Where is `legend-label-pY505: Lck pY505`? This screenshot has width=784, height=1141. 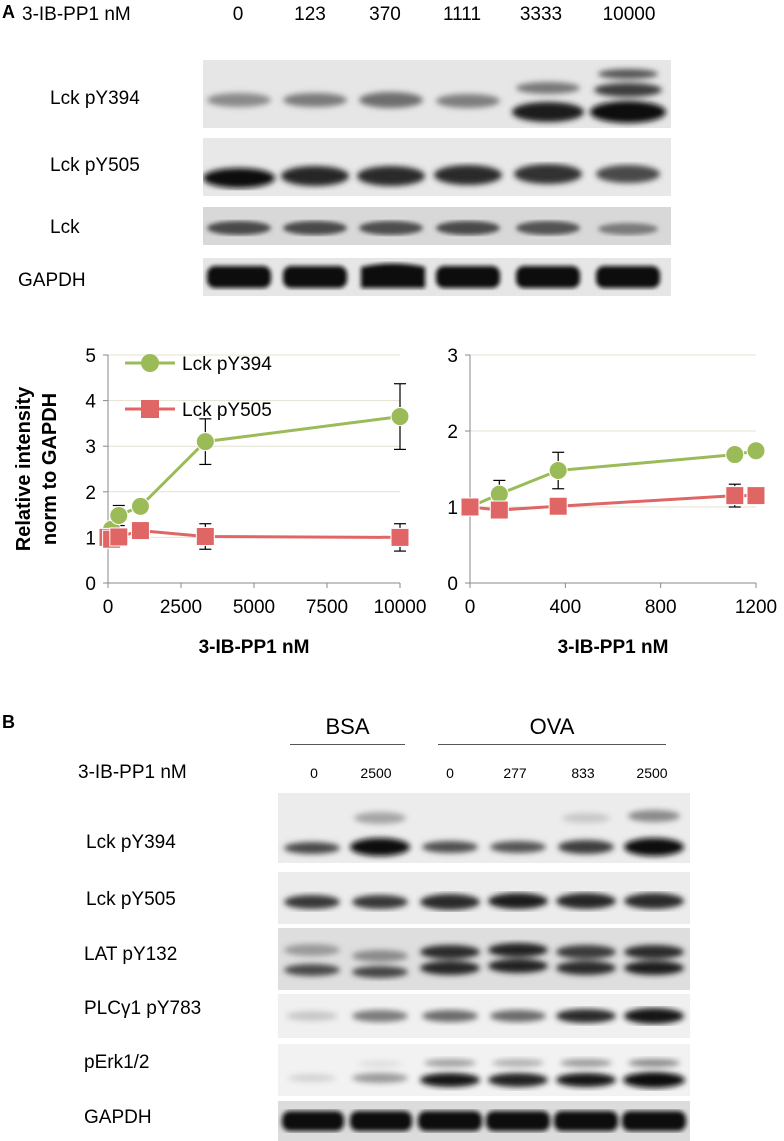 legend-label-pY505: Lck pY505 is located at coordinates (227, 410).